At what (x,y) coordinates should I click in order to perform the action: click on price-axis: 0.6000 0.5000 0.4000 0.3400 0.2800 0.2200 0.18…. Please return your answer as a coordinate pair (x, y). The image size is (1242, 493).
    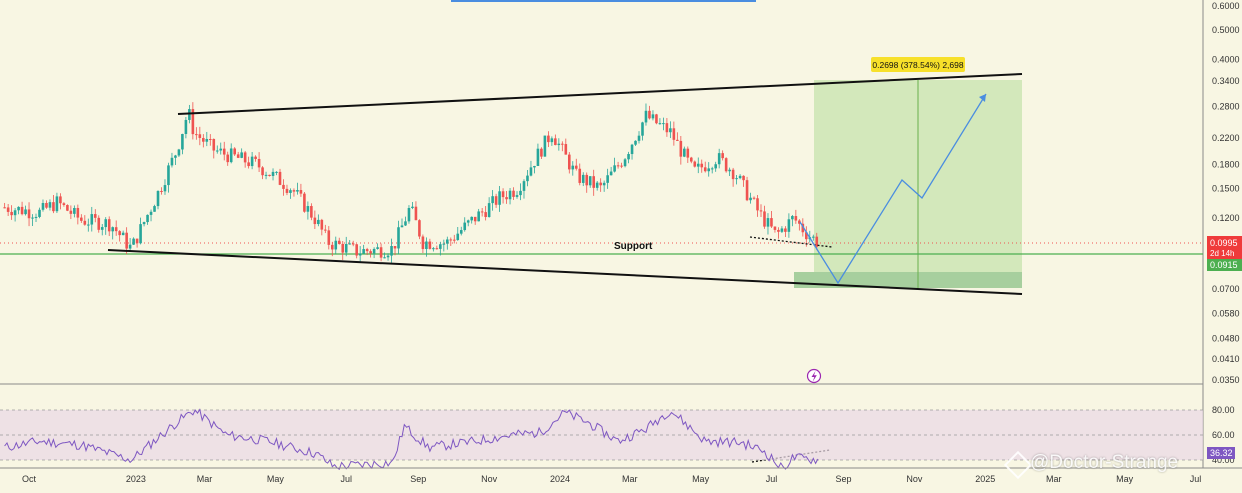
    Looking at the image, I should click on (1226, 193).